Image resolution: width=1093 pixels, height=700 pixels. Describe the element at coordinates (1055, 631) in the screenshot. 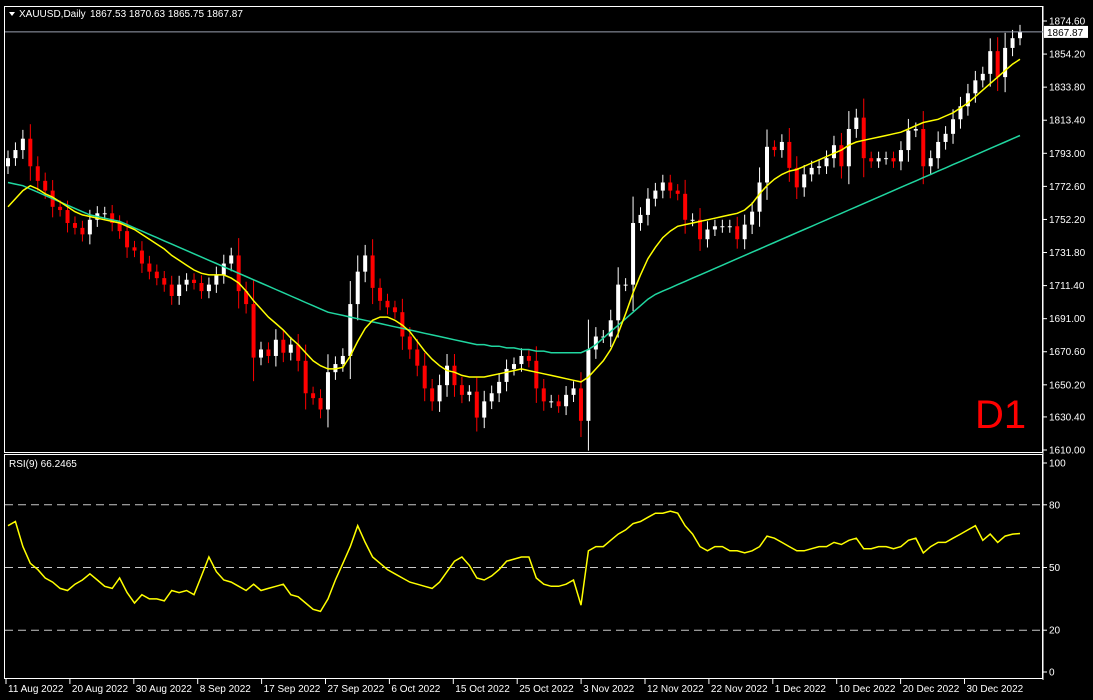

I see `rsi-tick-label: 20` at that location.